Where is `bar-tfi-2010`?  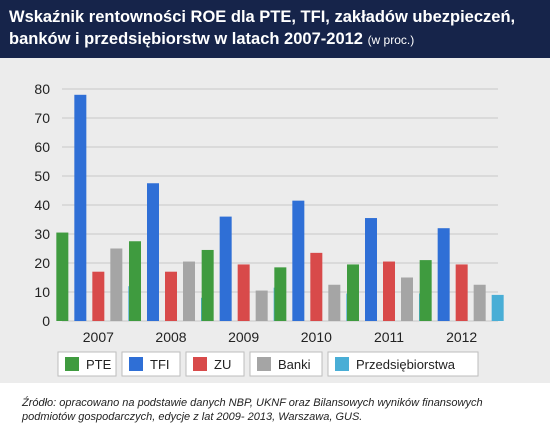
bar-tfi-2010 is located at coordinates (298, 260).